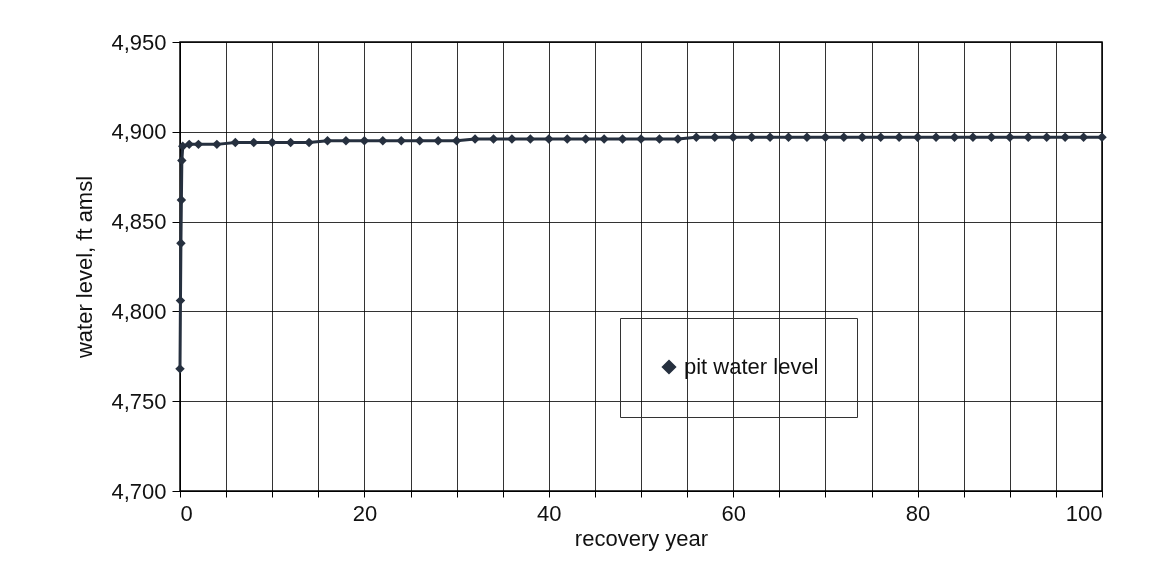  Describe the element at coordinates (641, 538) in the screenshot. I see `x-axis-title: recovery year` at that location.